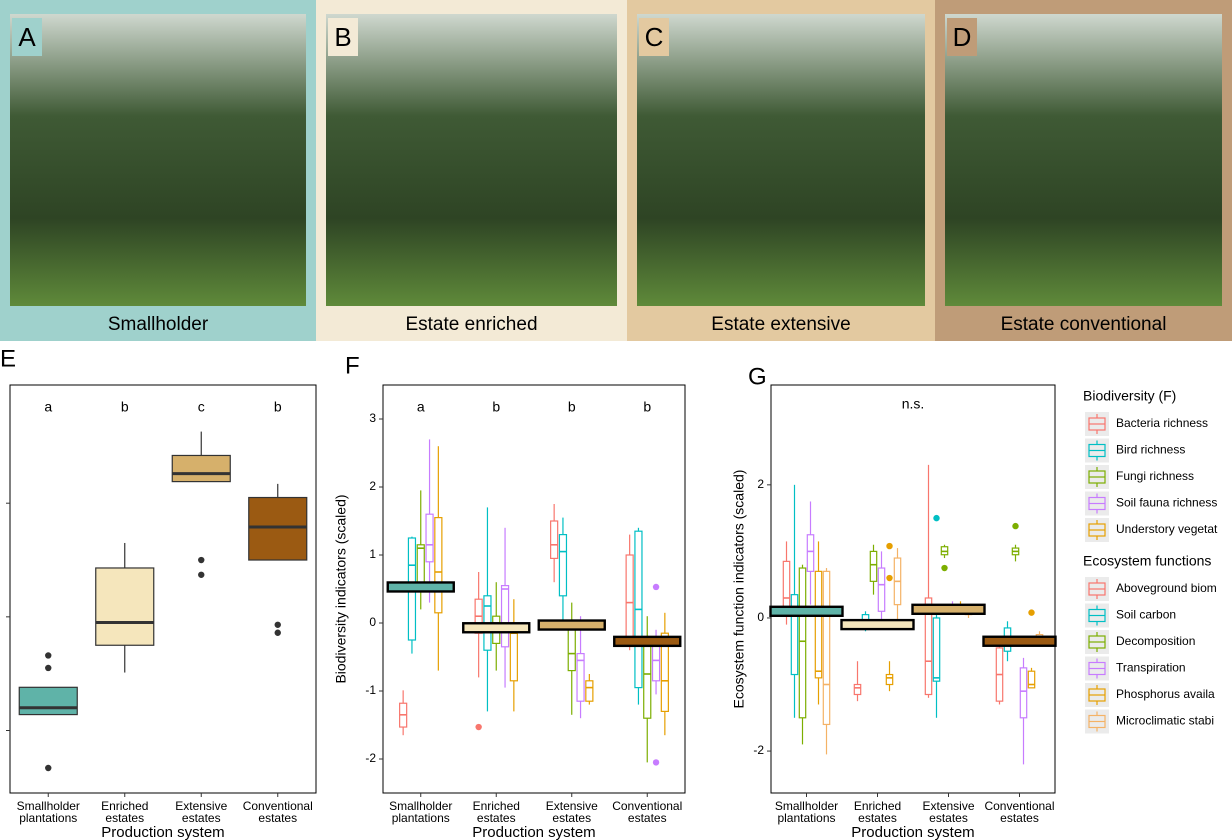 This screenshot has height=840, width=1232. Describe the element at coordinates (1147, 561) in the screenshot. I see `legend-title: Ecosystem functions` at that location.